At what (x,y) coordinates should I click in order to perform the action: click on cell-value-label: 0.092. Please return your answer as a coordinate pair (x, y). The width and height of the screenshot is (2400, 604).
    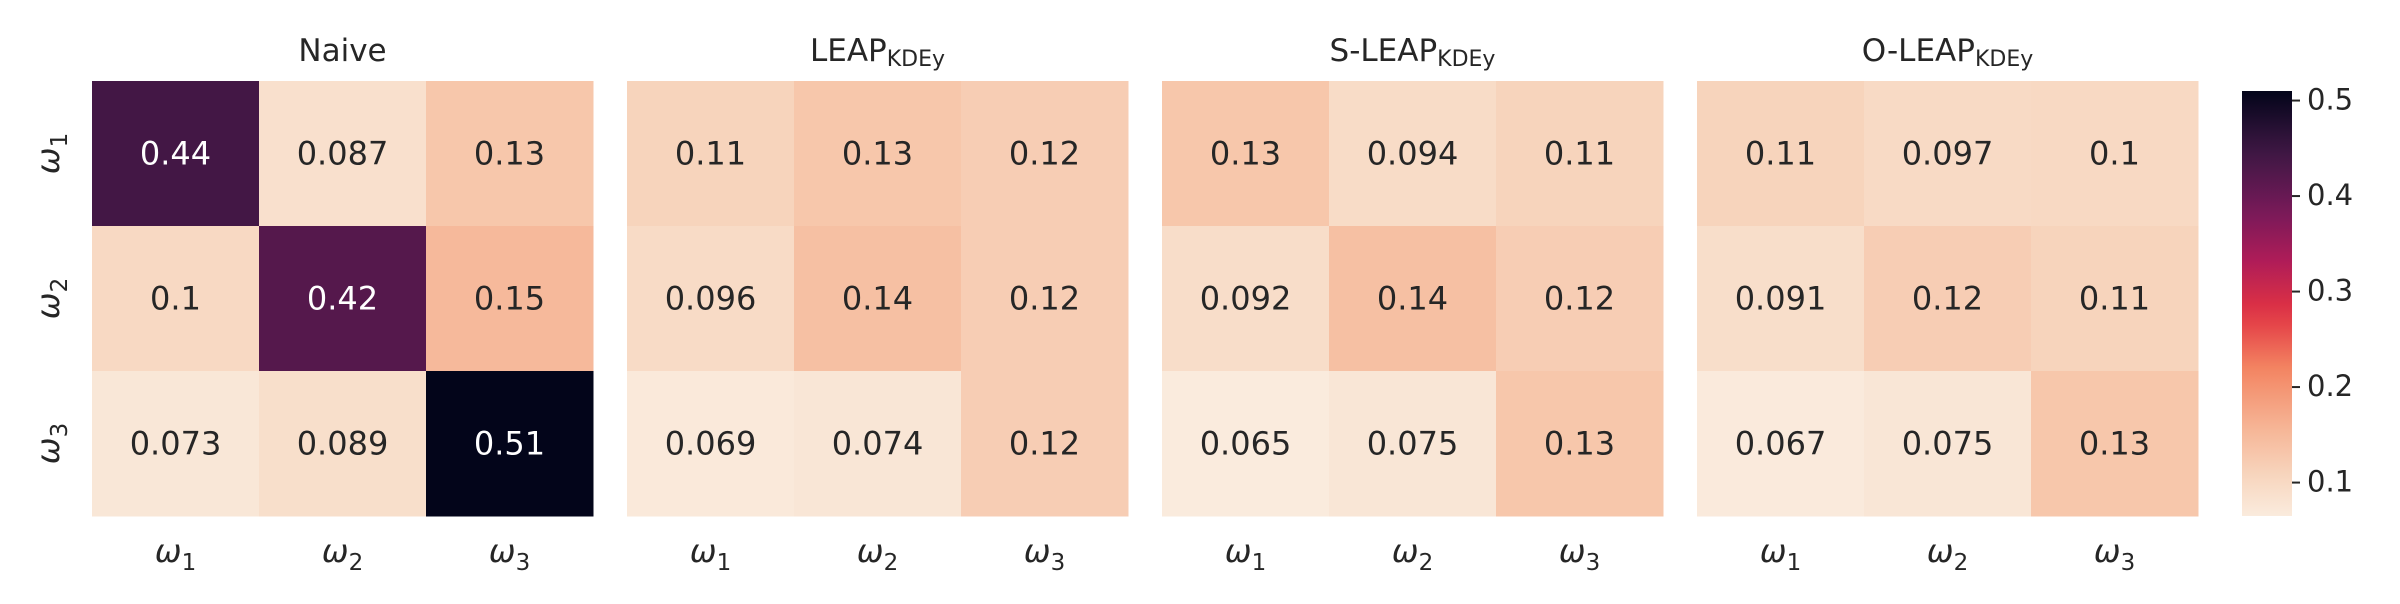
    Looking at the image, I should click on (1246, 299).